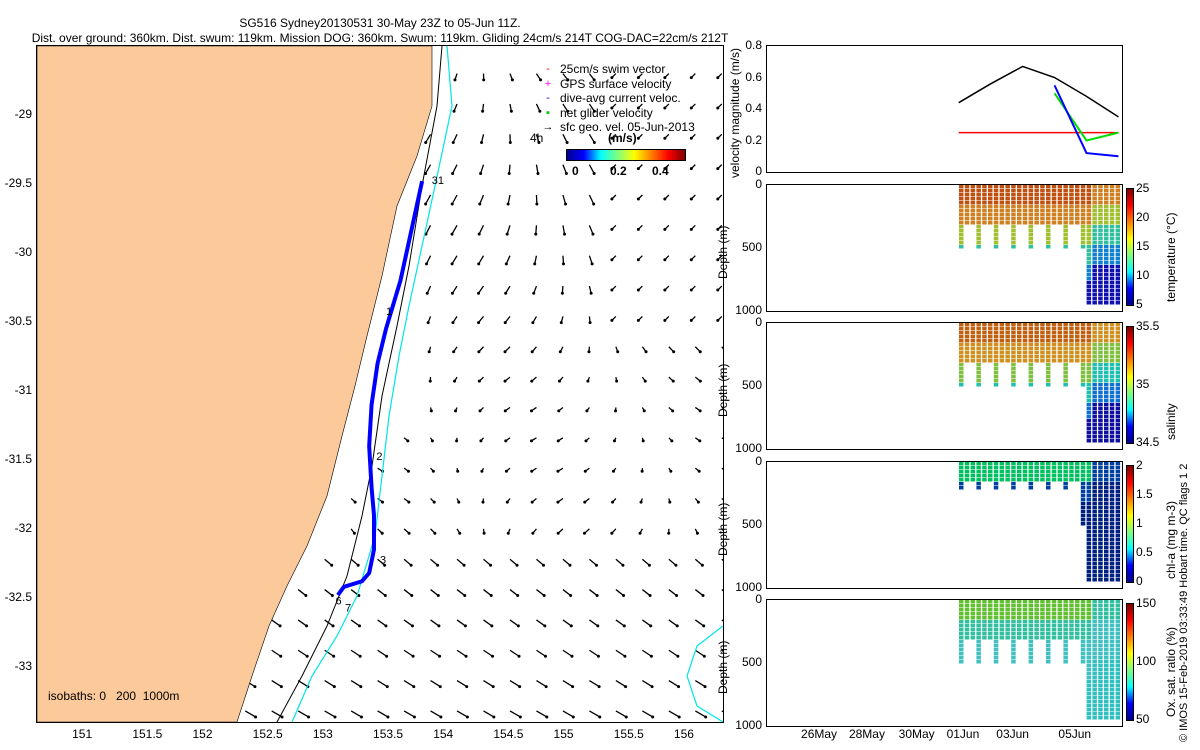  I want to click on isobath-1000-right, so click(704, 673).